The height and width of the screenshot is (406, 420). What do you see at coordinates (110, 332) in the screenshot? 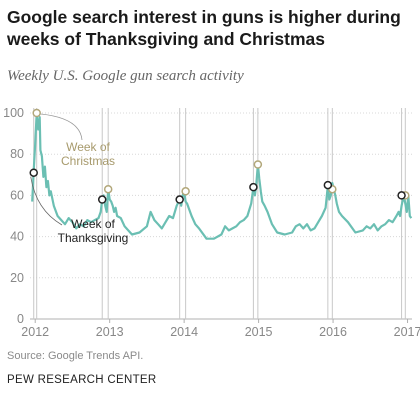
I see `x-tick-label: 2013` at bounding box center [110, 332].